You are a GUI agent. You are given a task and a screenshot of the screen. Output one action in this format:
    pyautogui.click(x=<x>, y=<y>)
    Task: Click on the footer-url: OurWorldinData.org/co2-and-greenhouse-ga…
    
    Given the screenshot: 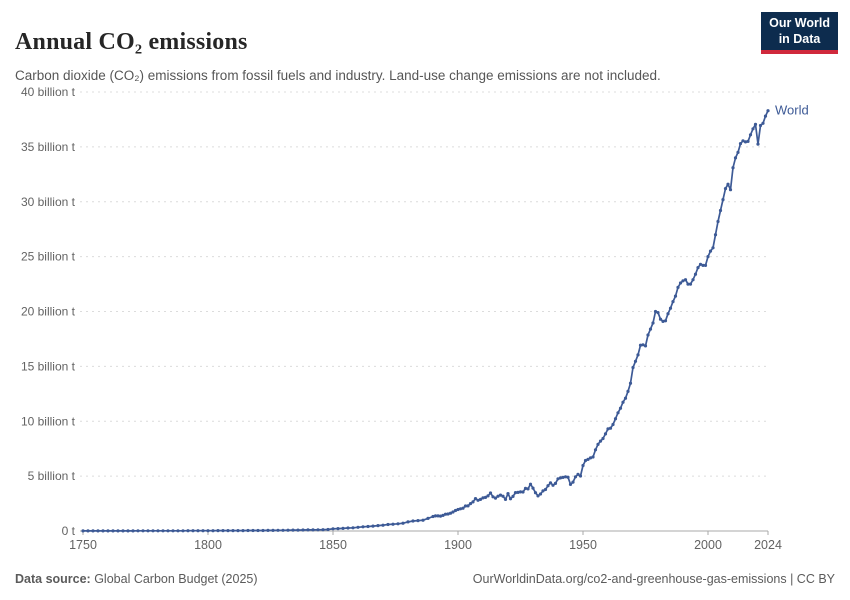 What is the action you would take?
    pyautogui.click(x=629, y=579)
    